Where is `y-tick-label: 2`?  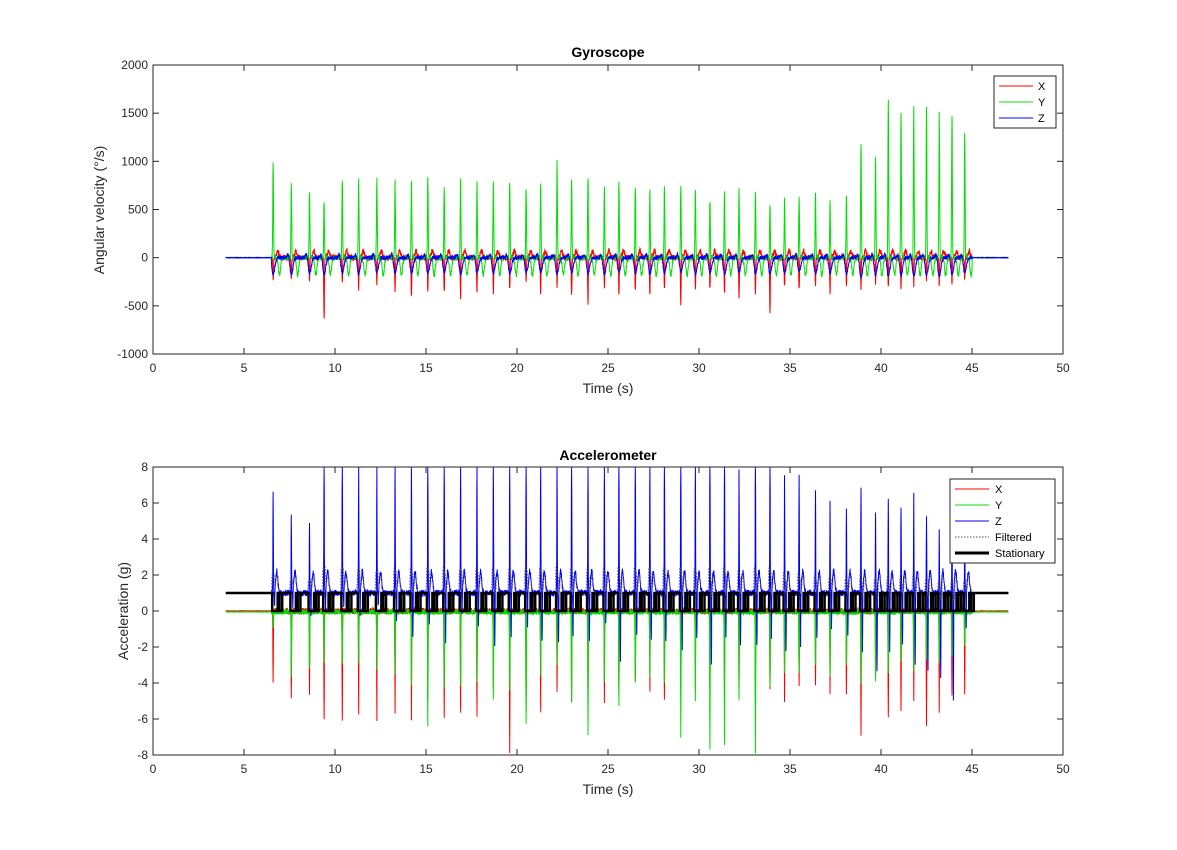
y-tick-label: 2 is located at coordinates (144, 575).